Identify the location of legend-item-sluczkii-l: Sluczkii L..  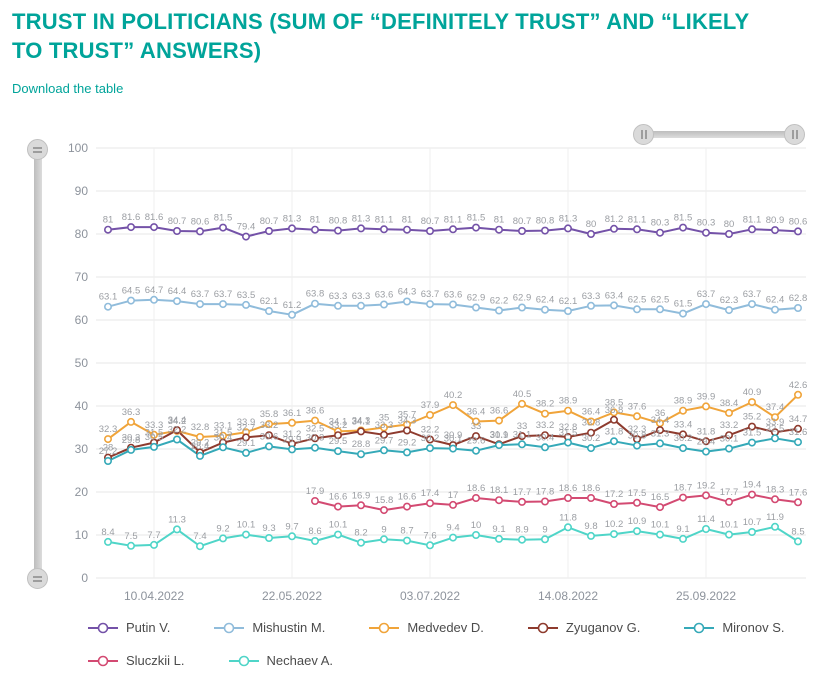
(136, 660).